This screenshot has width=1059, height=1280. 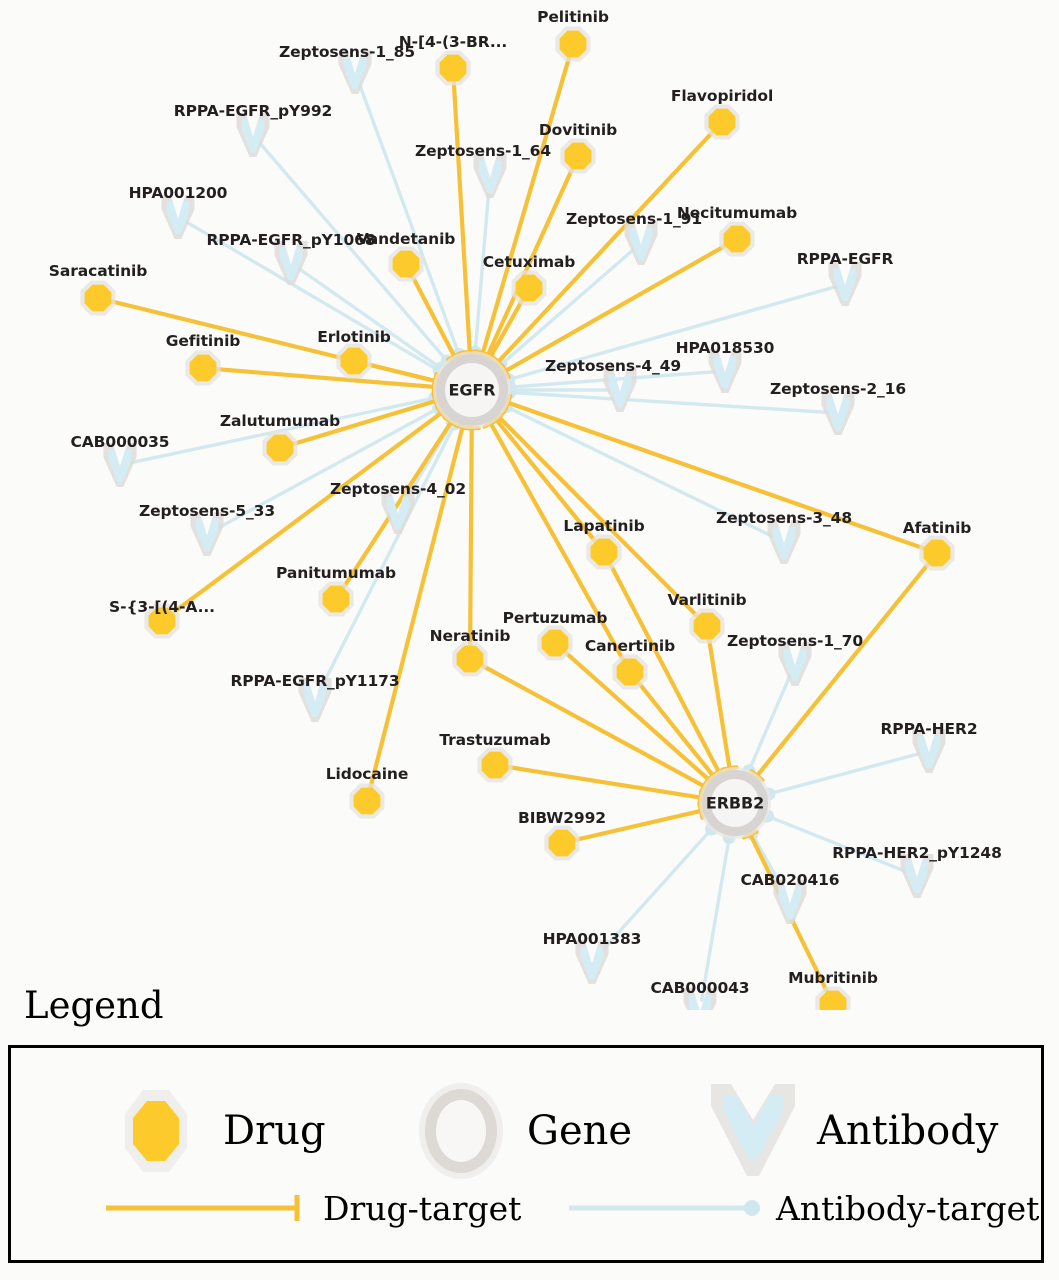 What do you see at coordinates (908, 1131) in the screenshot?
I see `legend-label-antibody: Antibody` at bounding box center [908, 1131].